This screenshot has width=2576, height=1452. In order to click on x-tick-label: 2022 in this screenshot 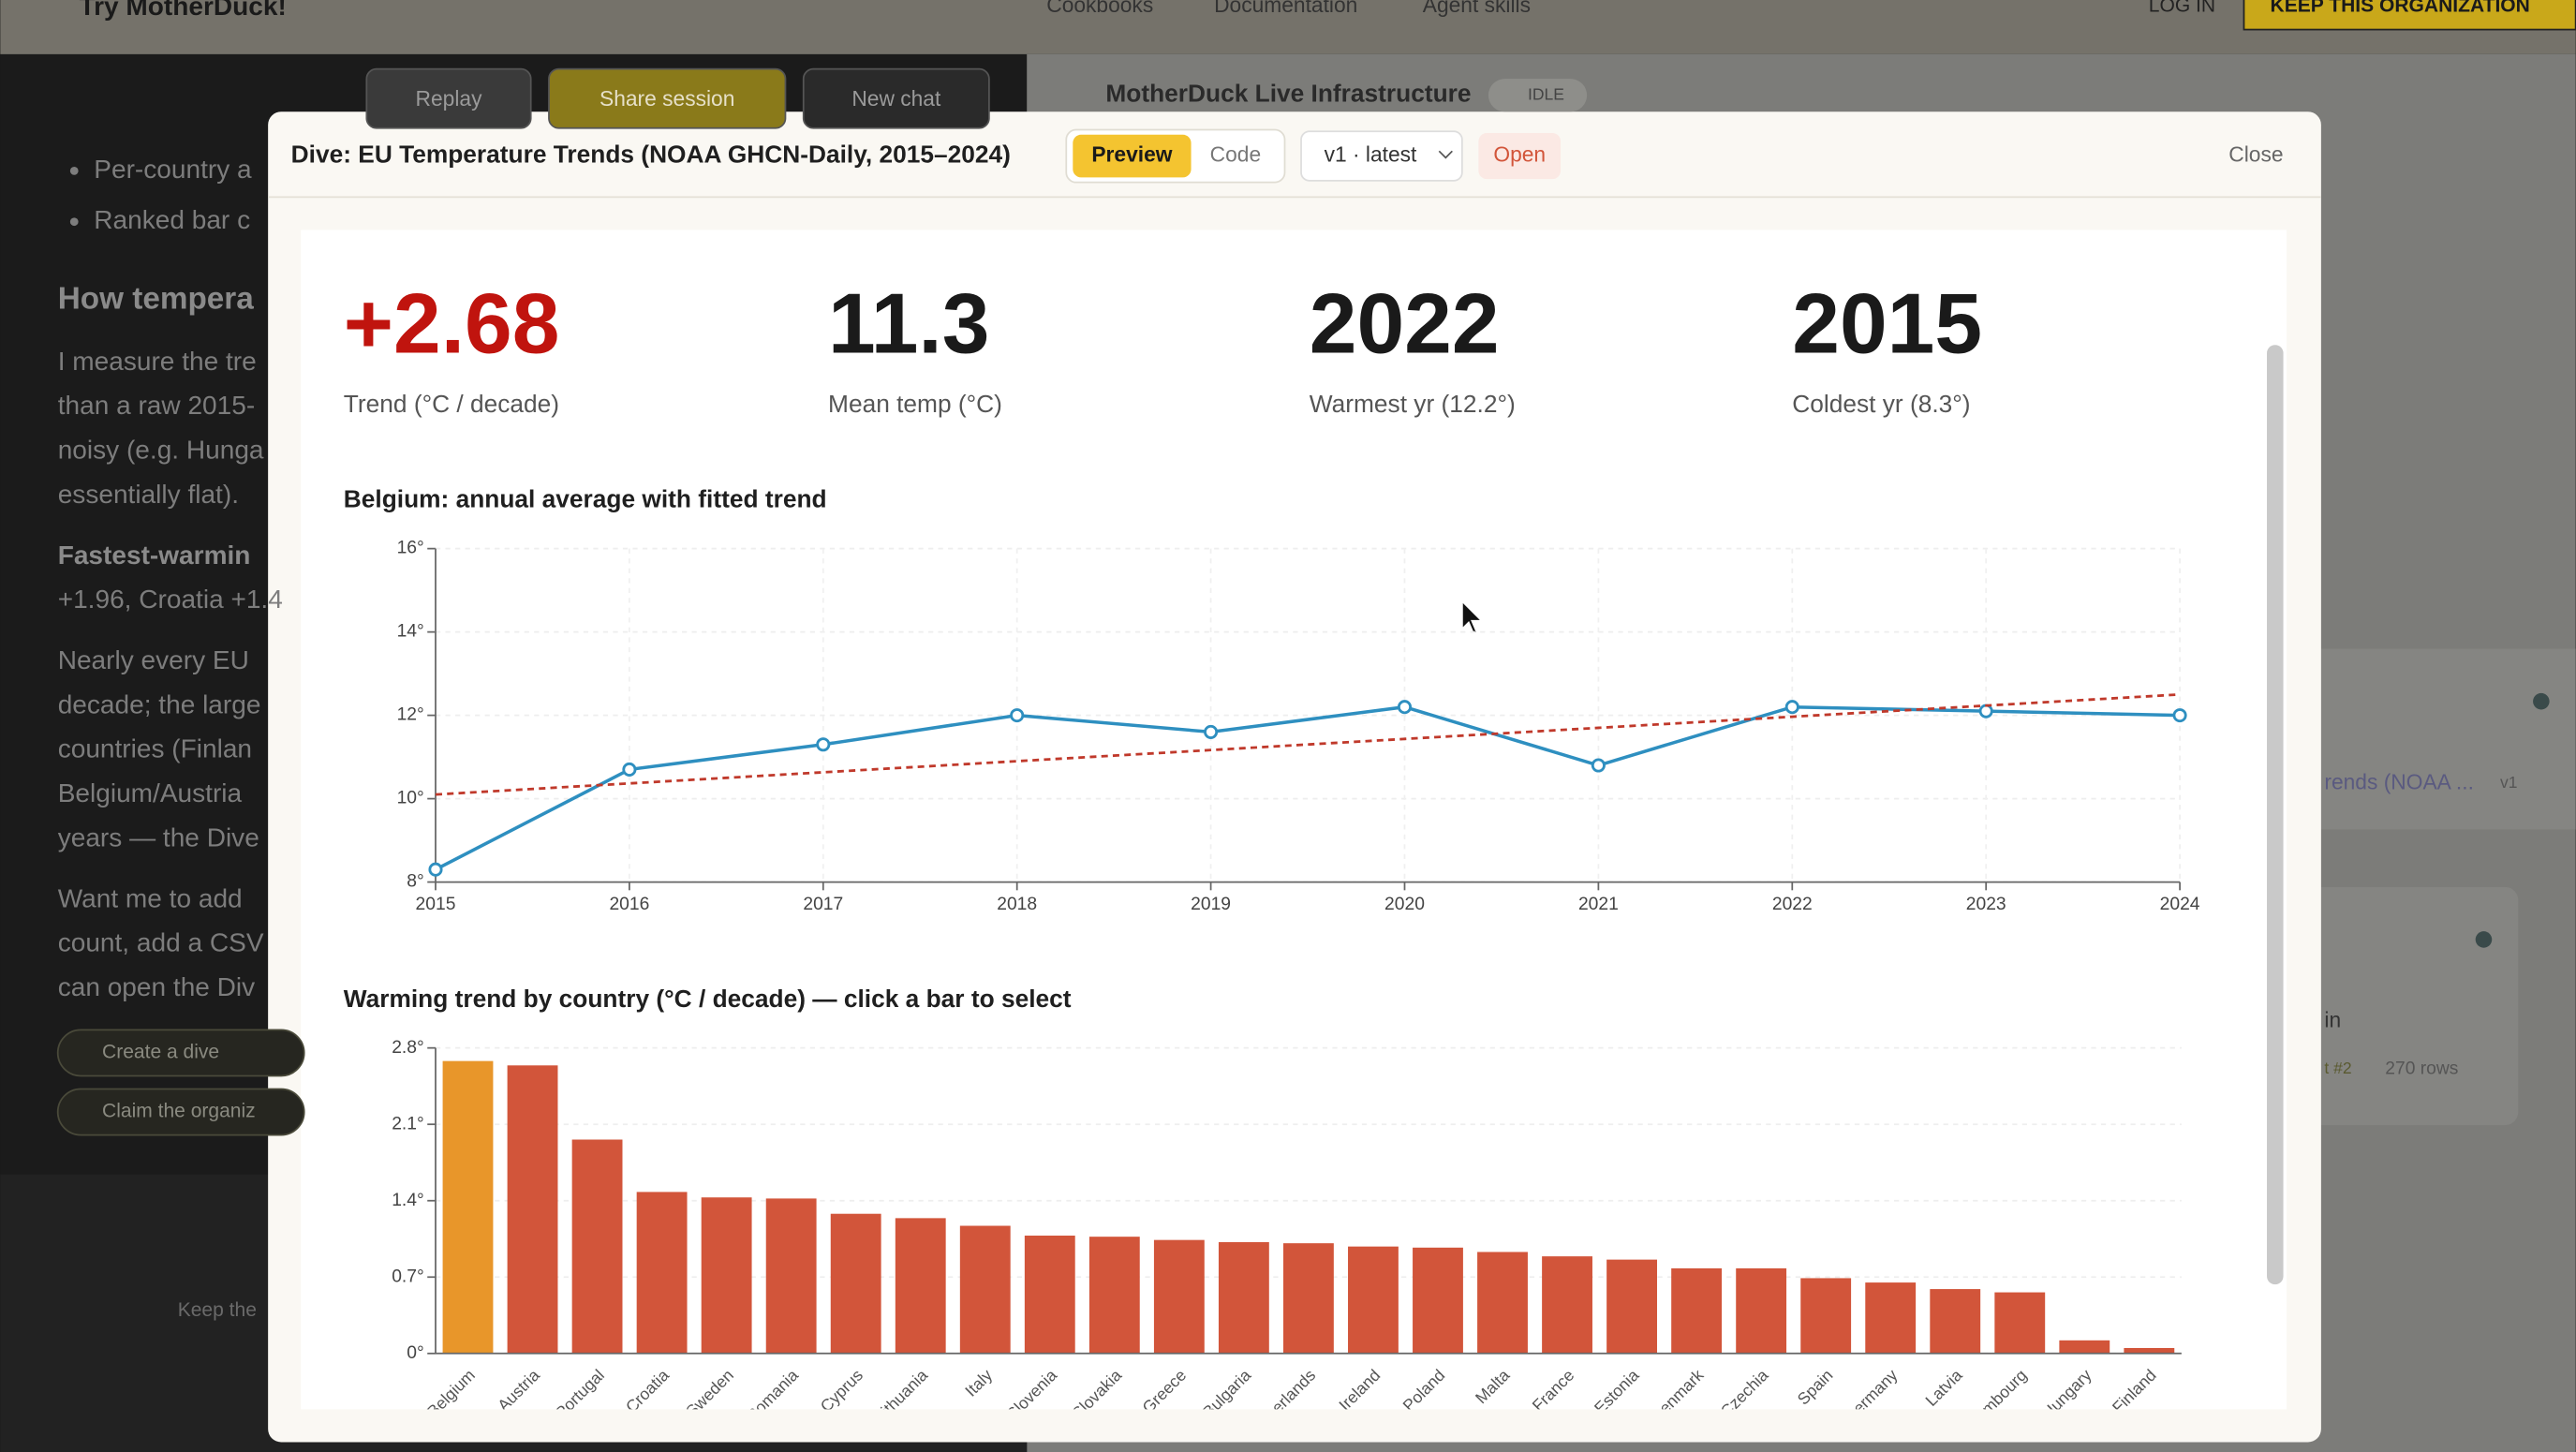, I will do `click(1793, 904)`.